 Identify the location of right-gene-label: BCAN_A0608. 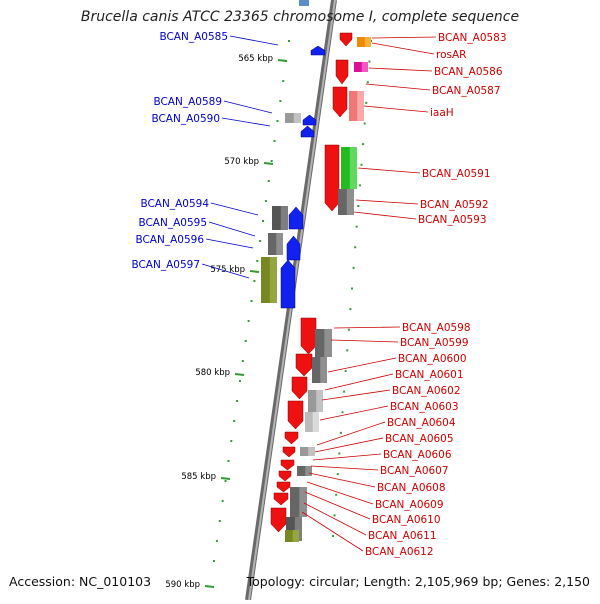
(411, 488).